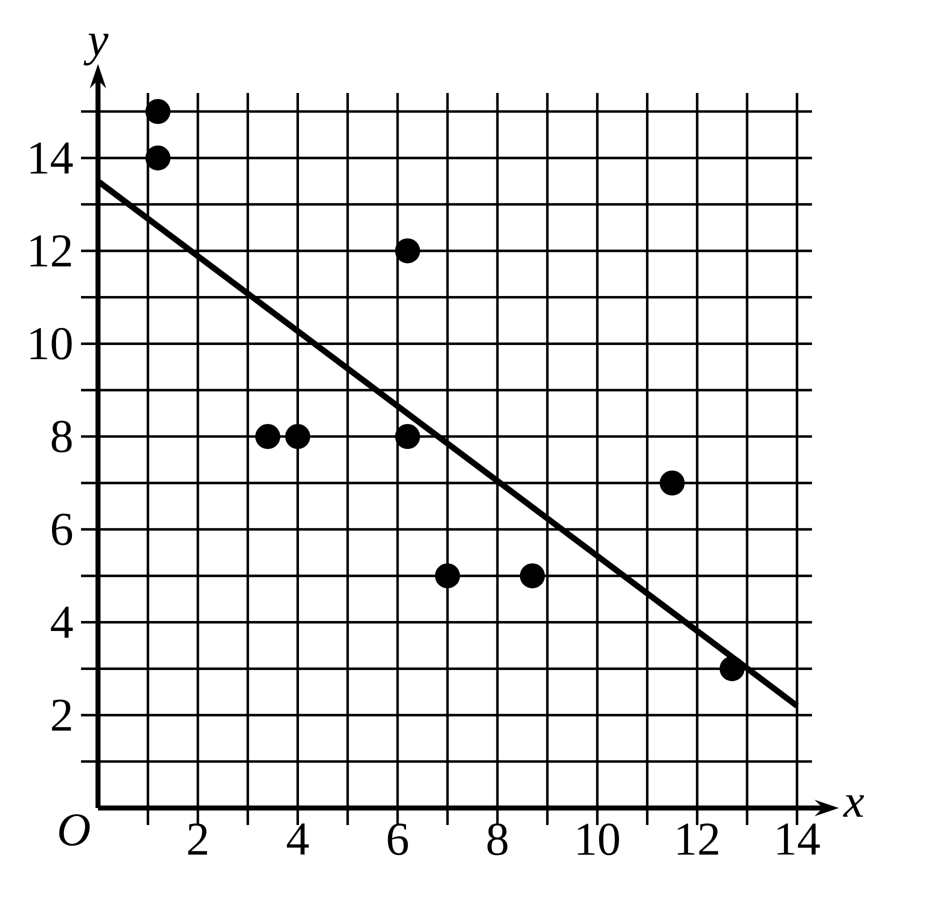 The image size is (930, 908). What do you see at coordinates (96, 50) in the screenshot?
I see `y-axis-title: y` at bounding box center [96, 50].